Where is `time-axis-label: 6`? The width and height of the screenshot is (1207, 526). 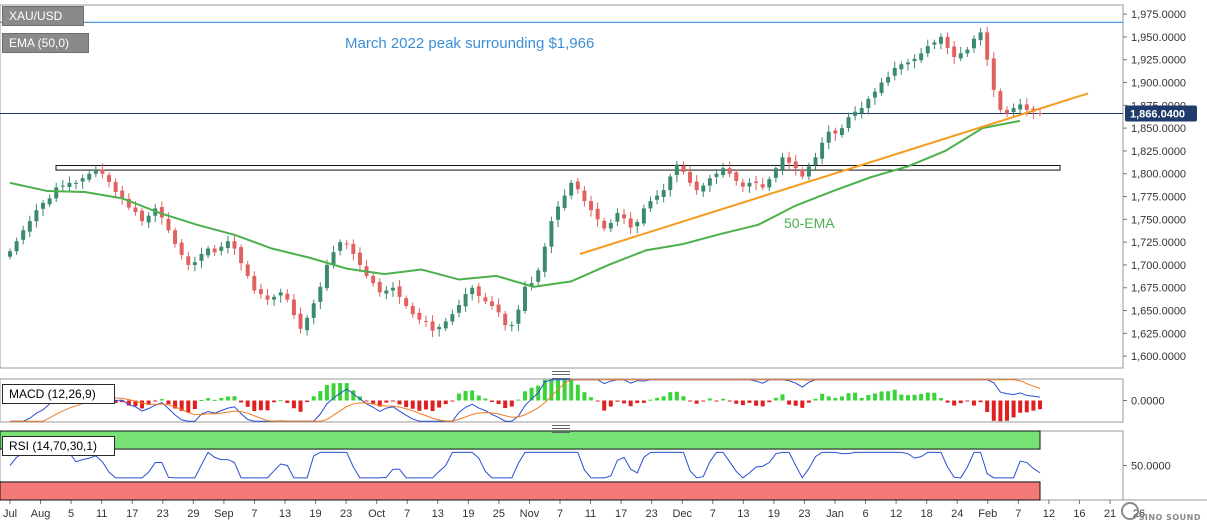 time-axis-label: 6 is located at coordinates (865, 514).